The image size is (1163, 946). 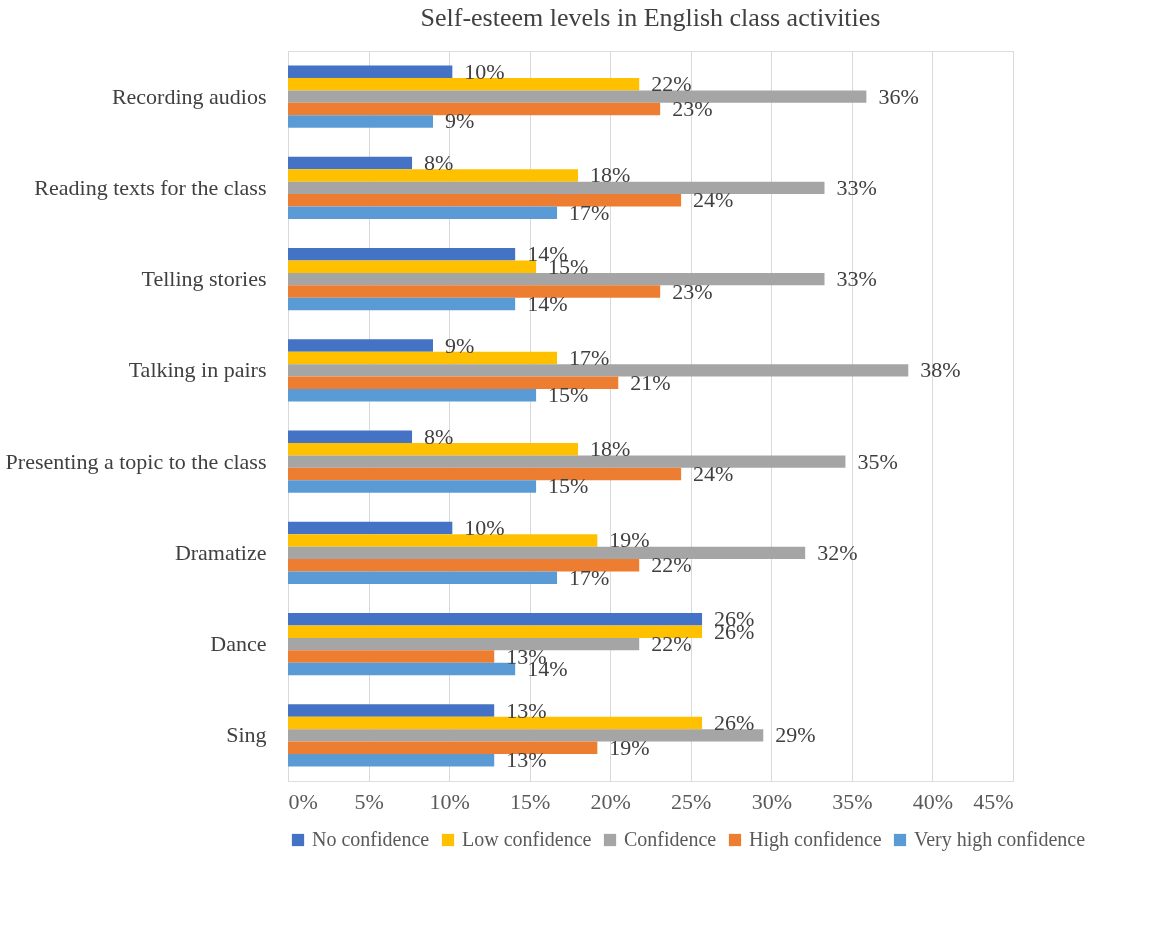 I want to click on x-tick-label: 45%, so click(x=993, y=801).